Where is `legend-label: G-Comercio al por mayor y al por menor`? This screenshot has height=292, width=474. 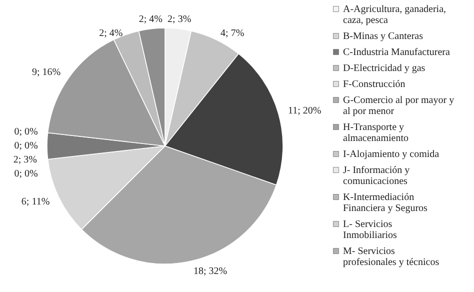 legend-label: G-Comercio al por mayor y al por menor is located at coordinates (398, 106).